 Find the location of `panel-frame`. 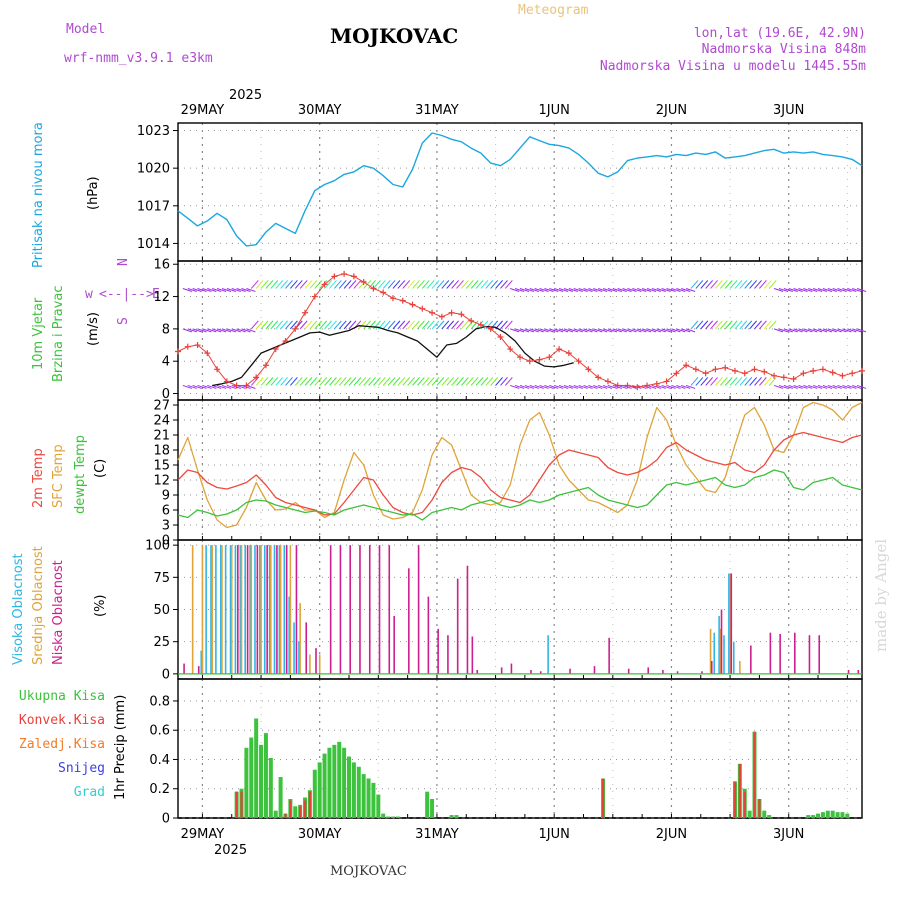

panel-frame is located at coordinates (520, 192).